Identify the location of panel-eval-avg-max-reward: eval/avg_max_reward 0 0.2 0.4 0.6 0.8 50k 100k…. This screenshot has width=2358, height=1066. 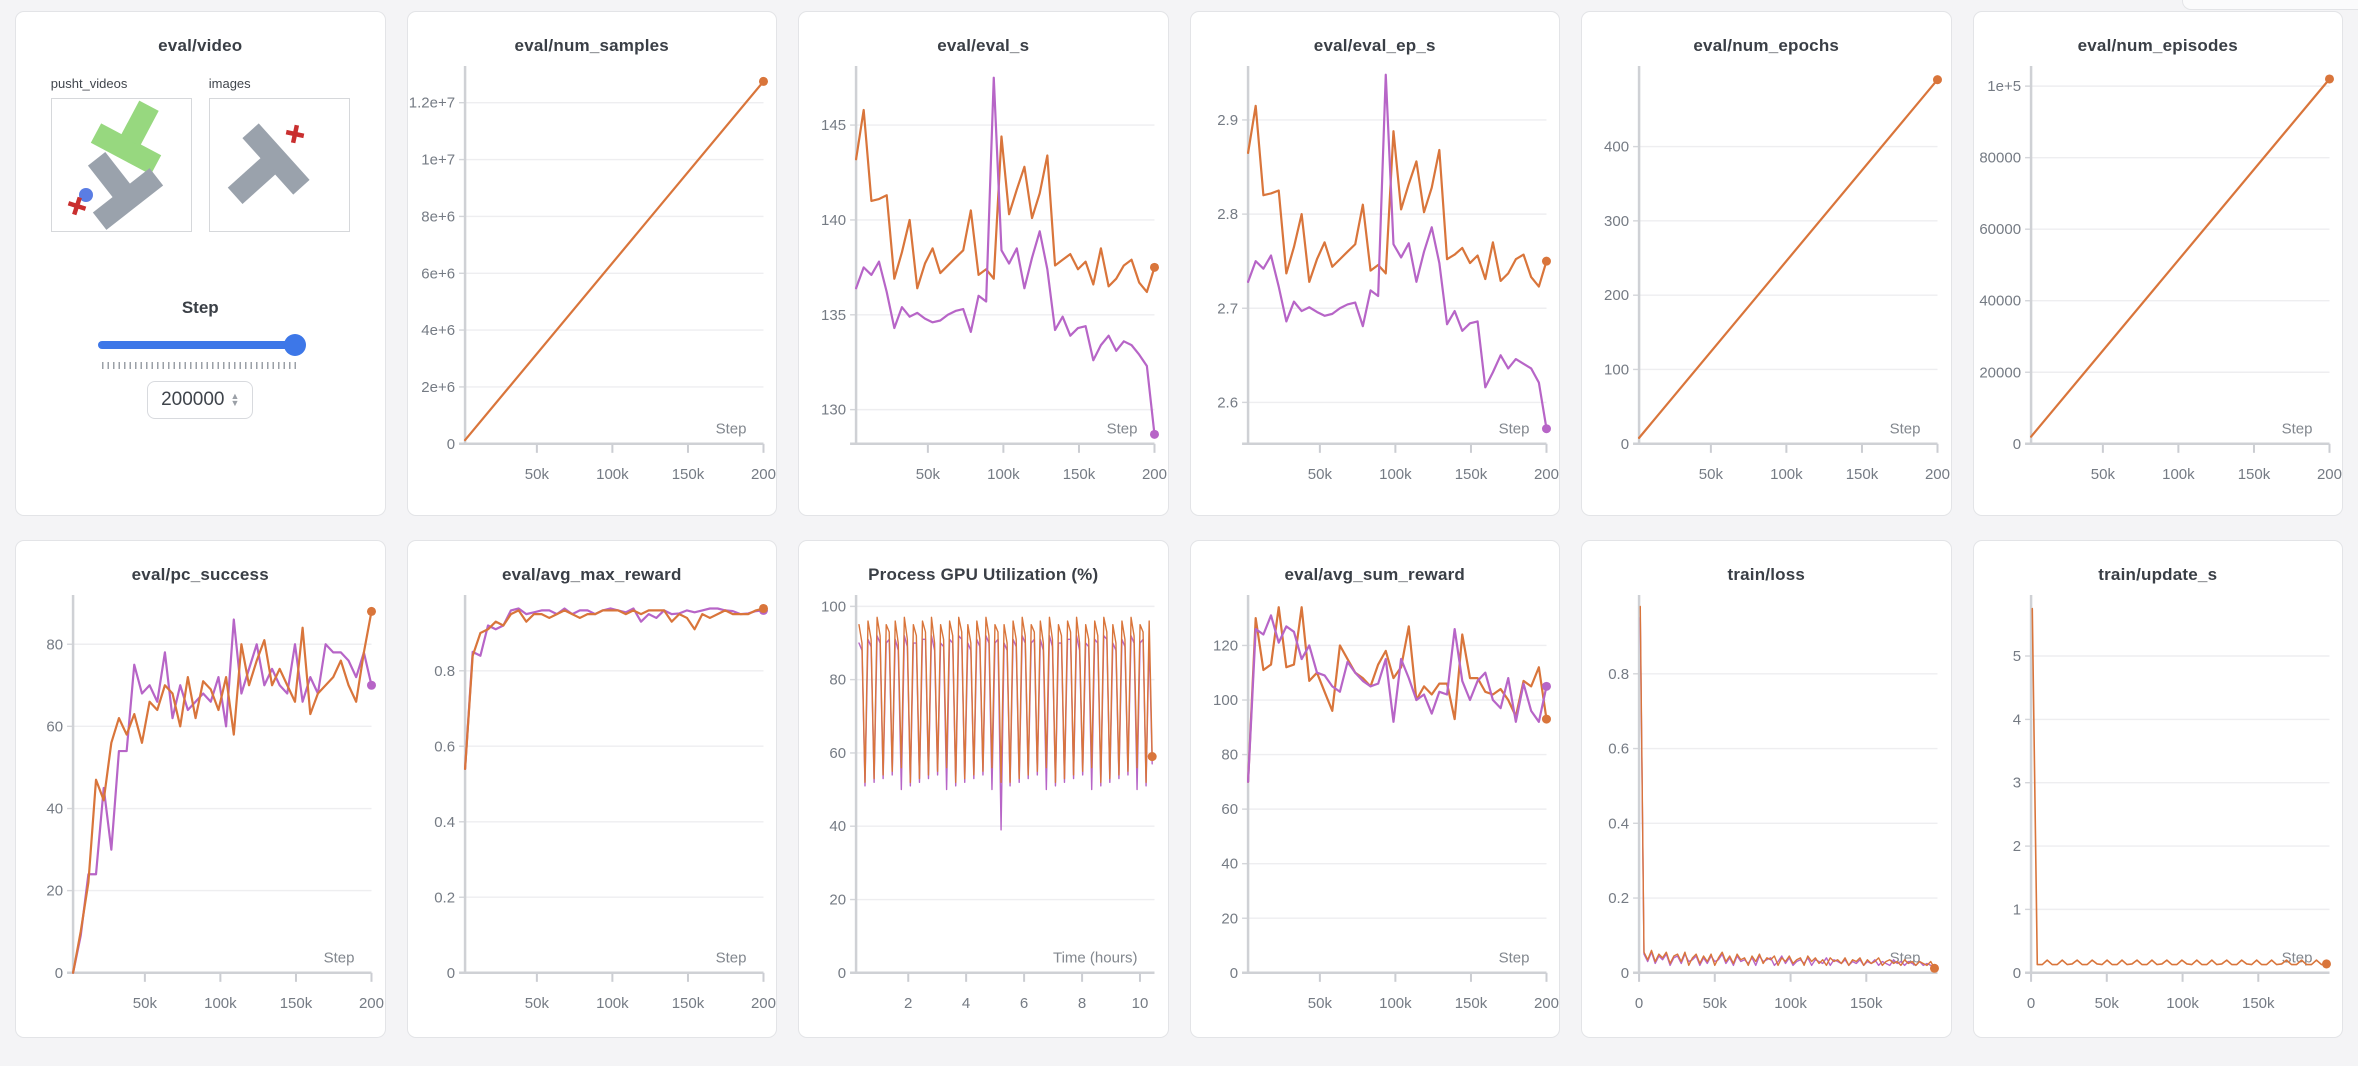
(591, 789).